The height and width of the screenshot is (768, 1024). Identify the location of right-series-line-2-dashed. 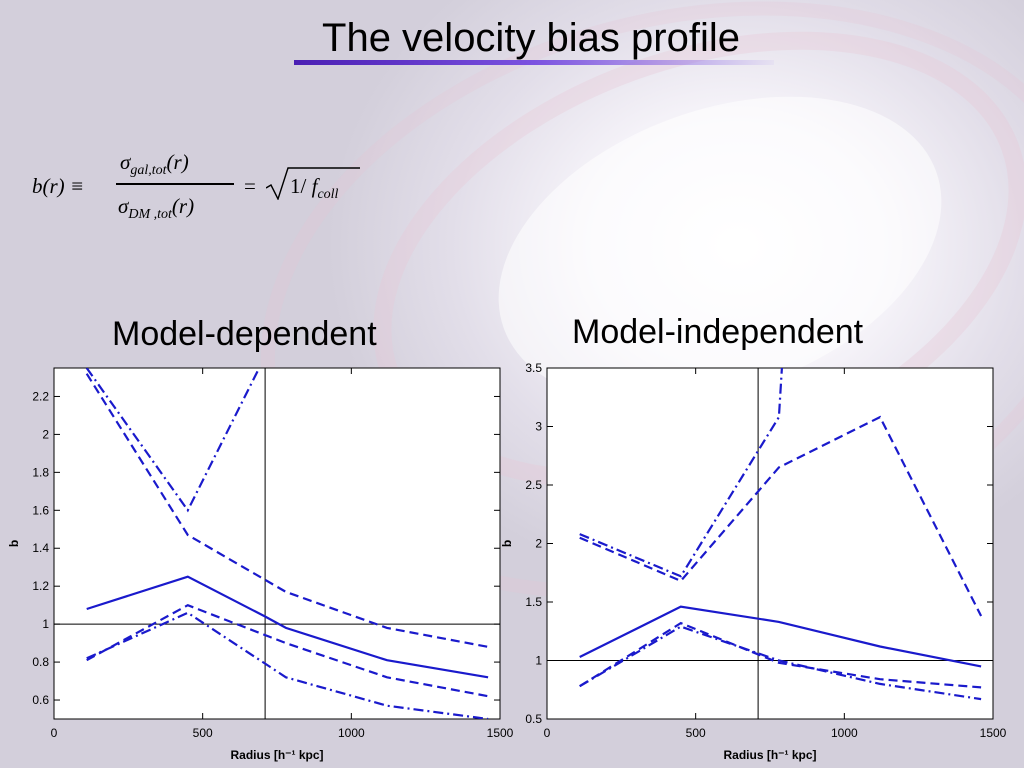
(781, 516).